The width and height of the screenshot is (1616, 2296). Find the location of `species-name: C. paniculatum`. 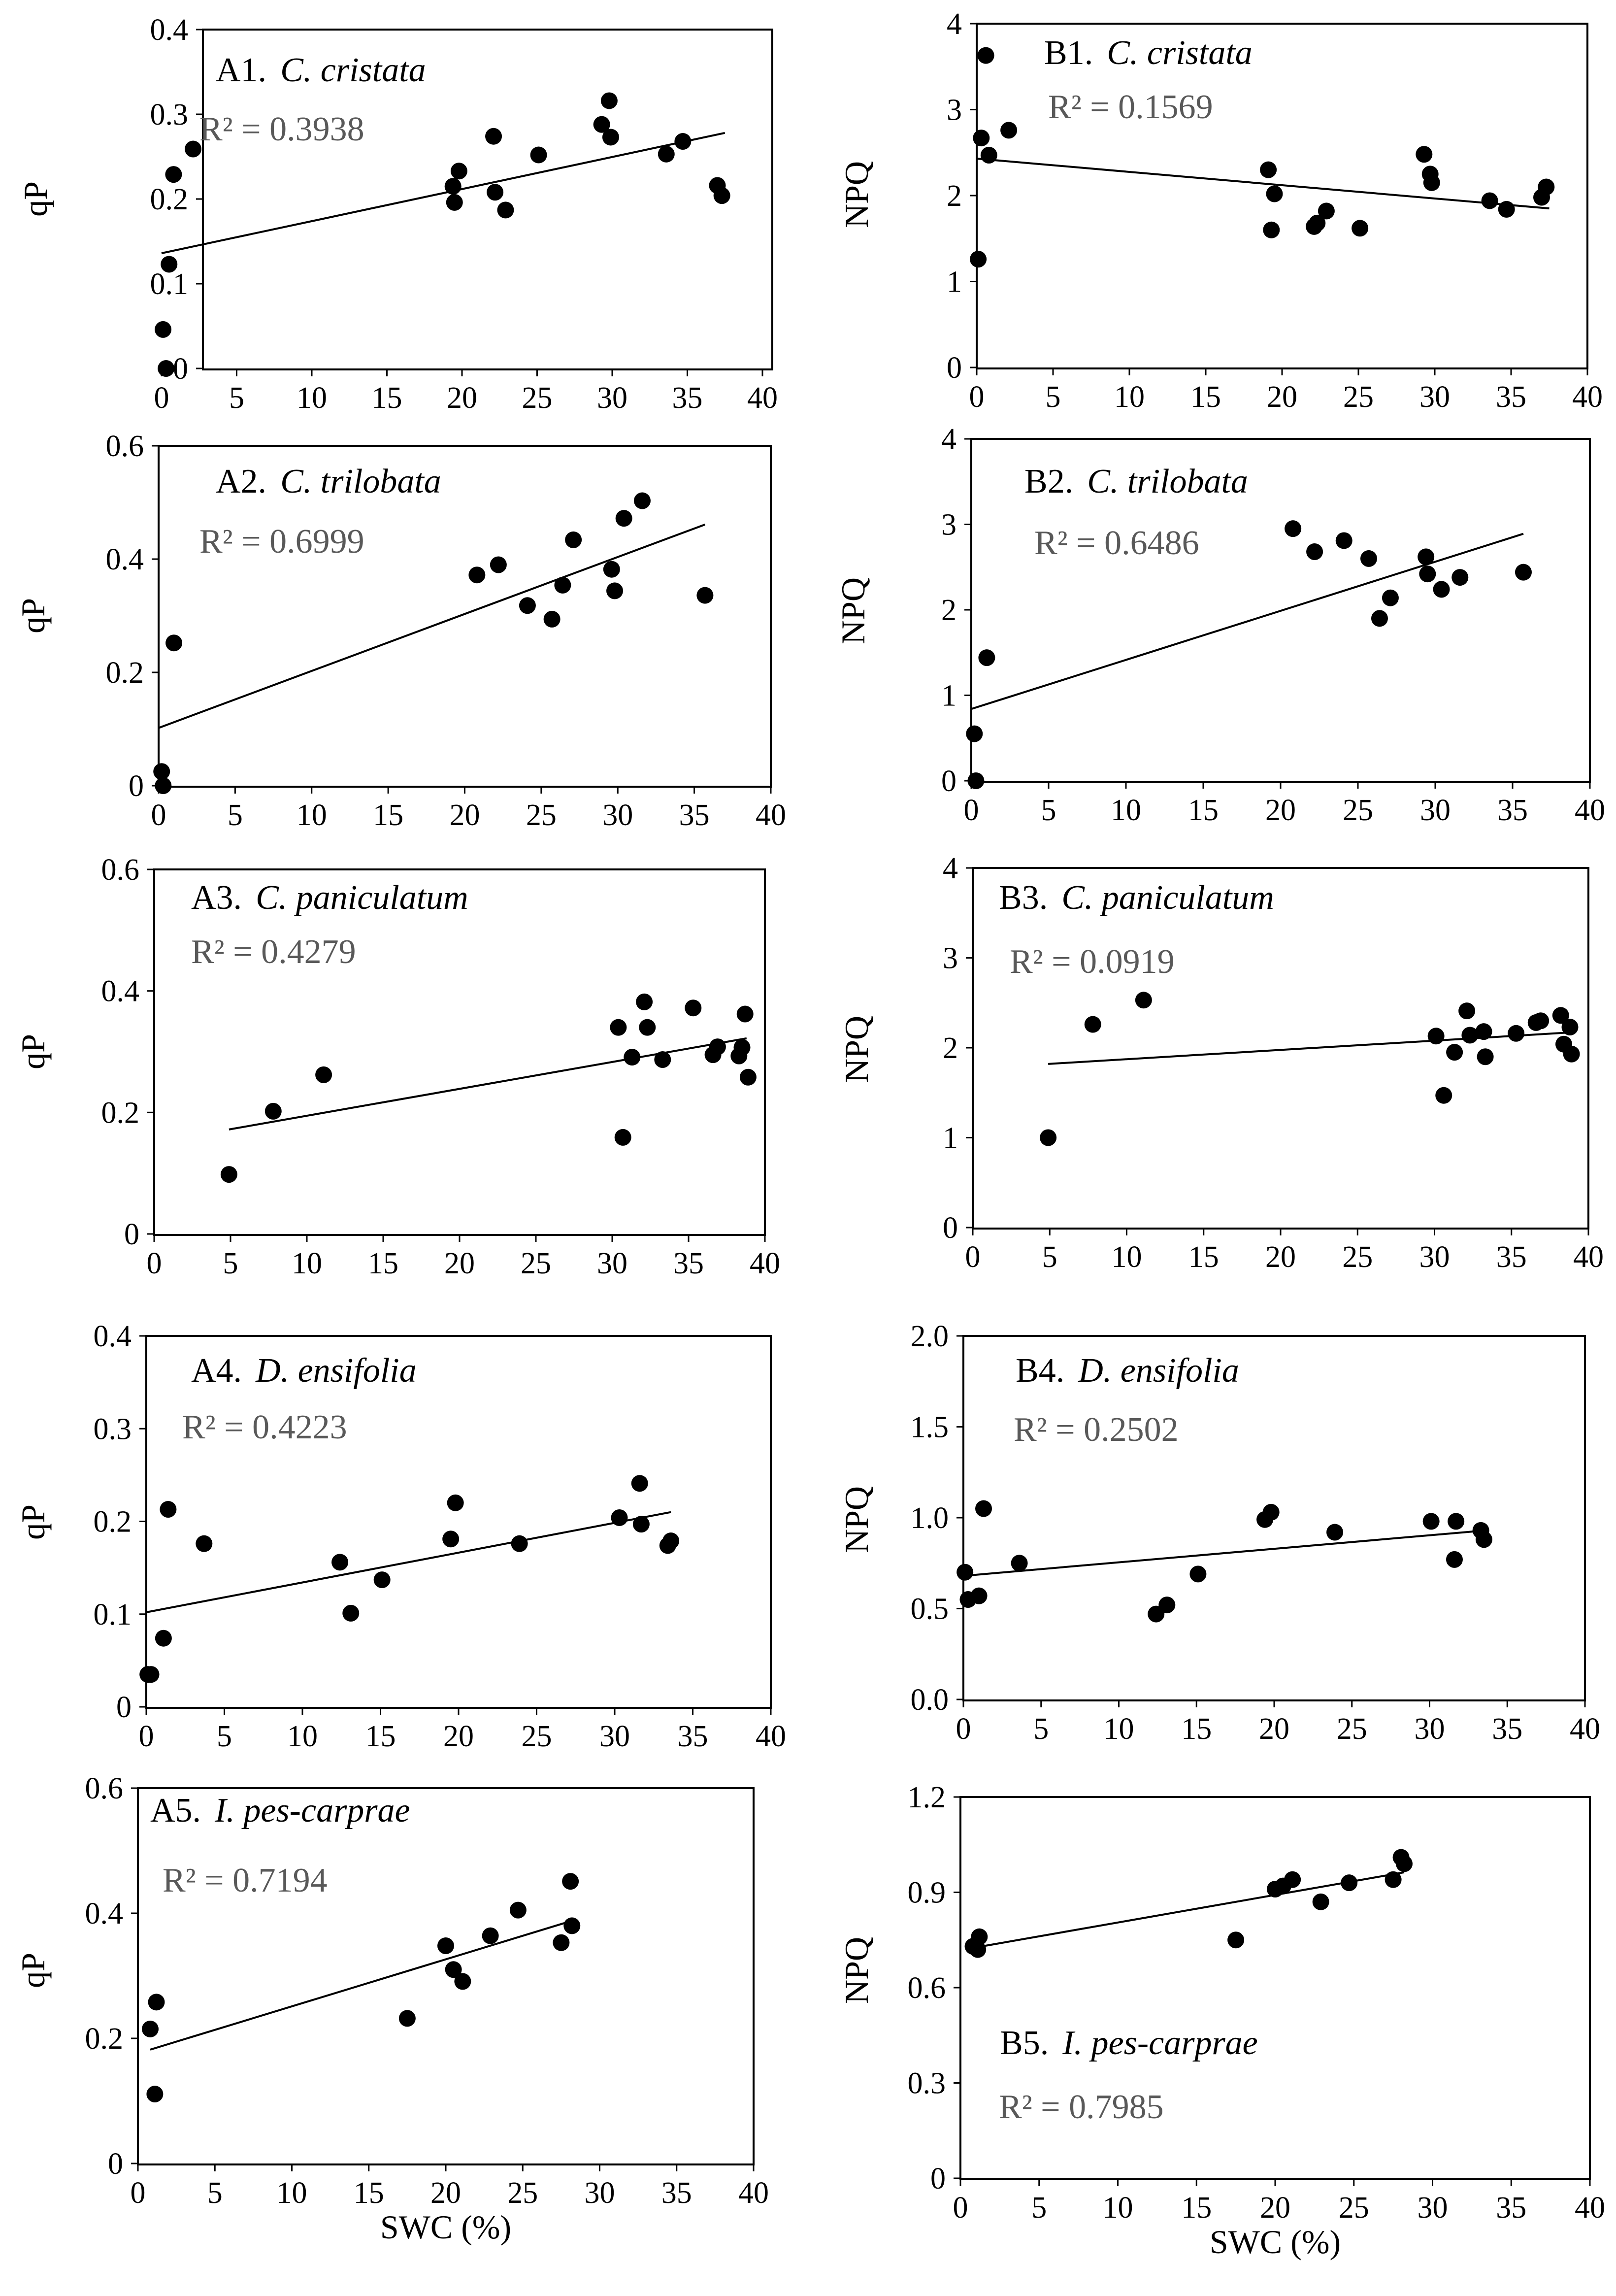

species-name: C. paniculatum is located at coordinates (362, 898).